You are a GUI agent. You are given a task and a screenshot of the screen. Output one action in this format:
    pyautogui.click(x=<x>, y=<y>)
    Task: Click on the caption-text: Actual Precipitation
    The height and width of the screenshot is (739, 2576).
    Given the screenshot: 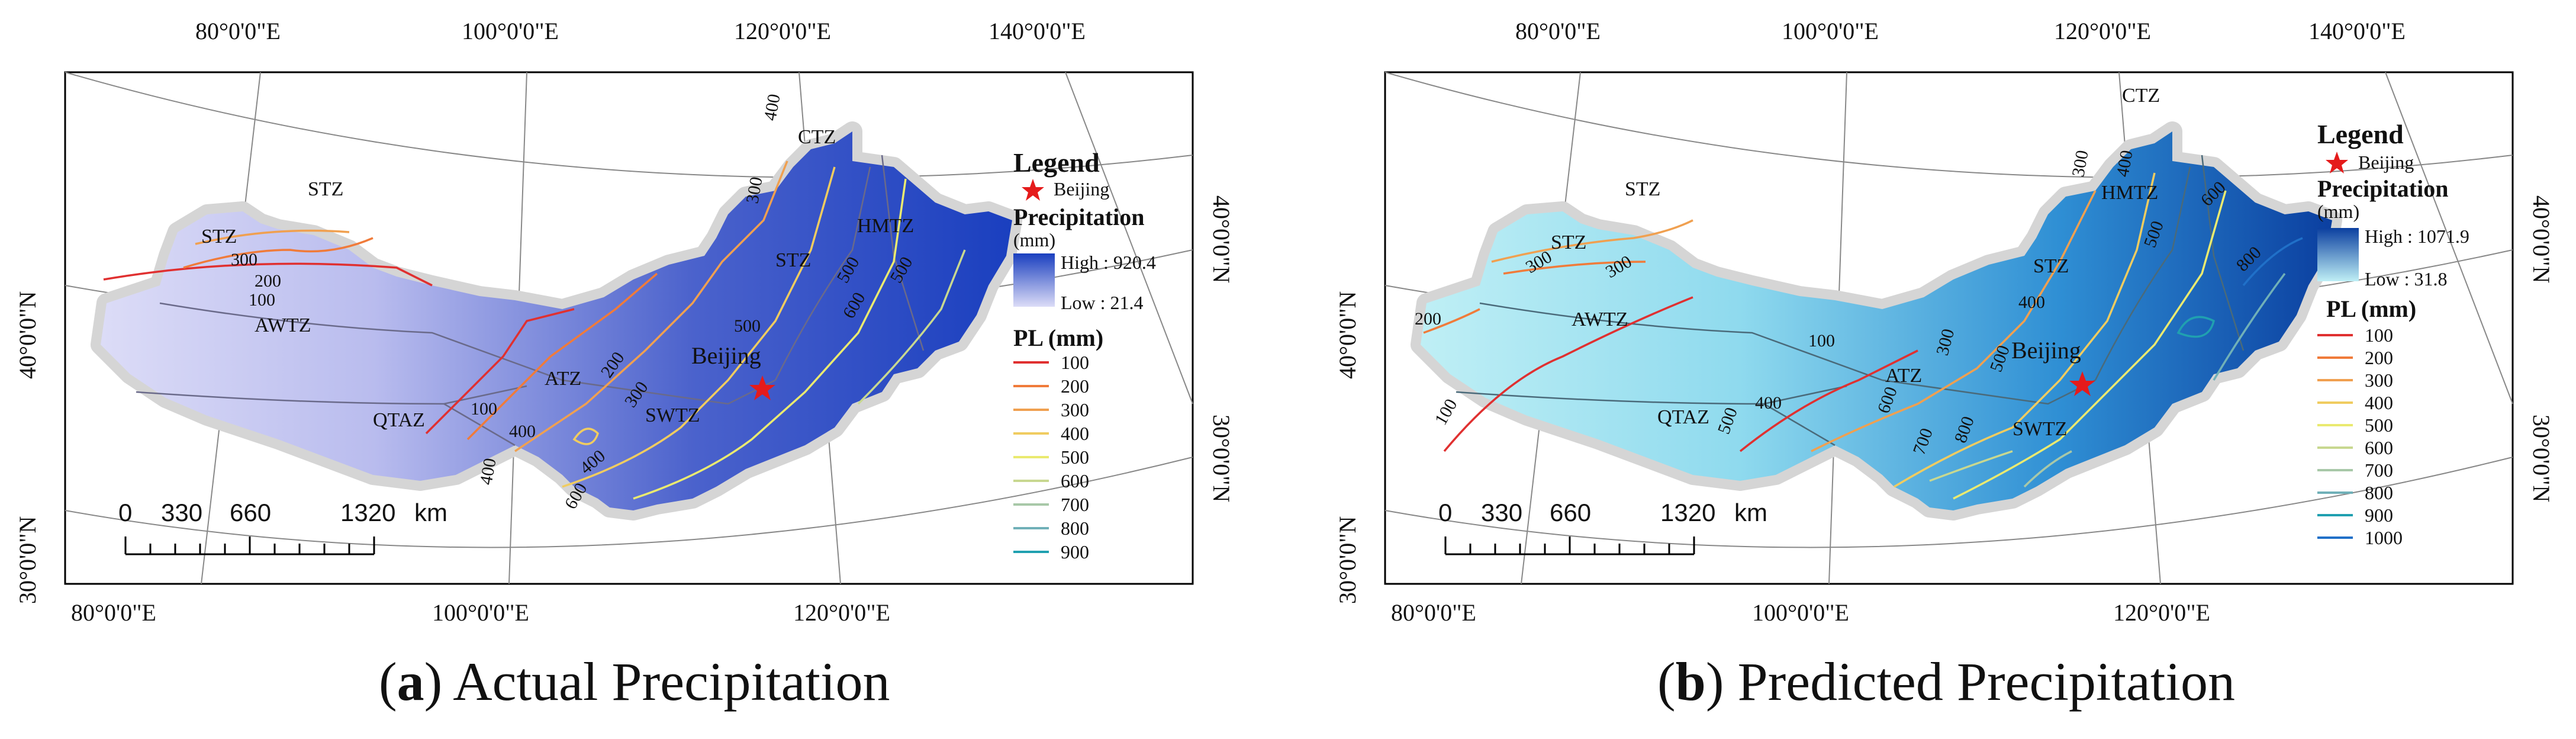 What is the action you would take?
    pyautogui.click(x=672, y=681)
    